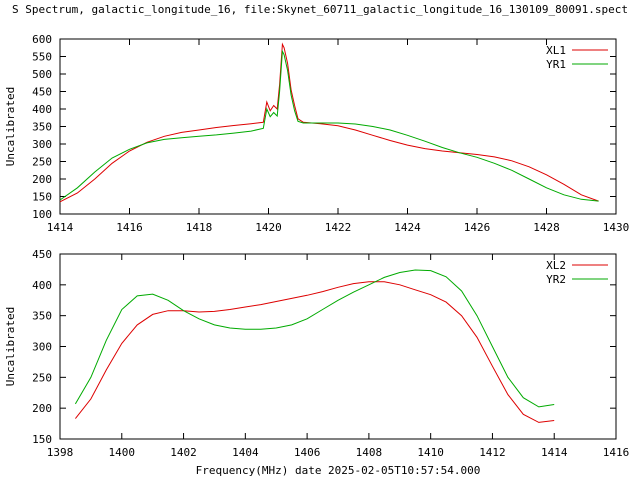 The height and width of the screenshot is (480, 640). Describe the element at coordinates (42, 74) in the screenshot. I see `y-tick-label: 500` at that location.